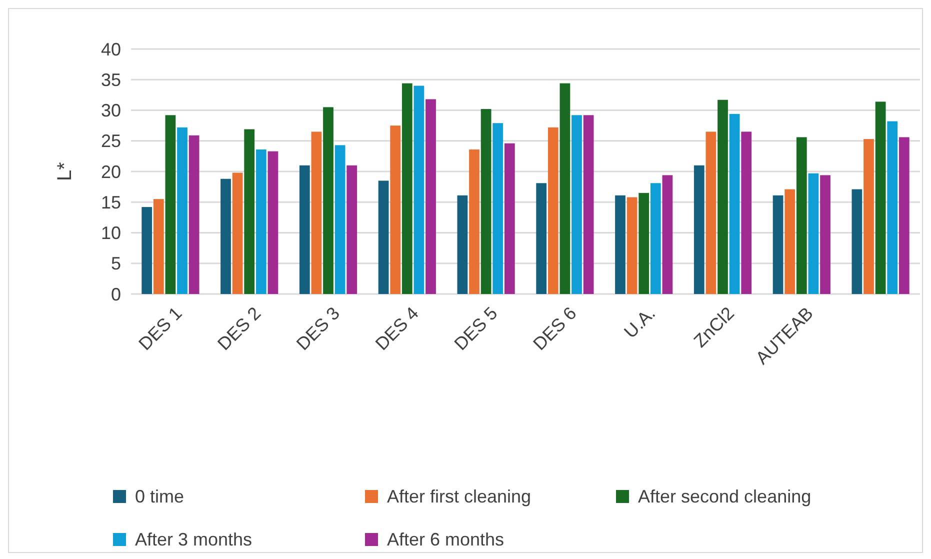 The width and height of the screenshot is (931, 559). What do you see at coordinates (110, 49) in the screenshot?
I see `y-tick-label: 40` at bounding box center [110, 49].